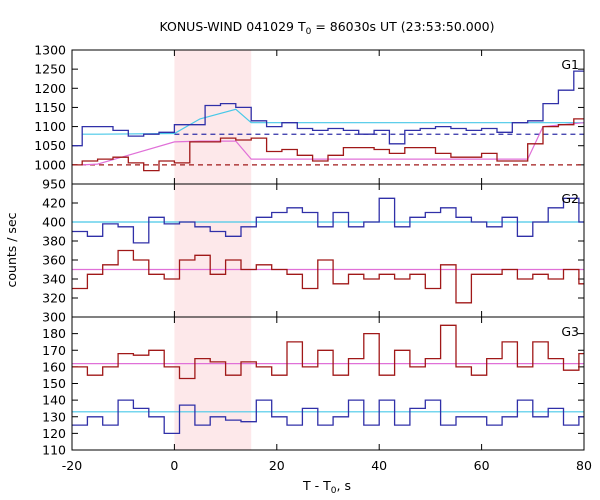  Describe the element at coordinates (54, 450) in the screenshot. I see `y-tick-label: 110` at that location.